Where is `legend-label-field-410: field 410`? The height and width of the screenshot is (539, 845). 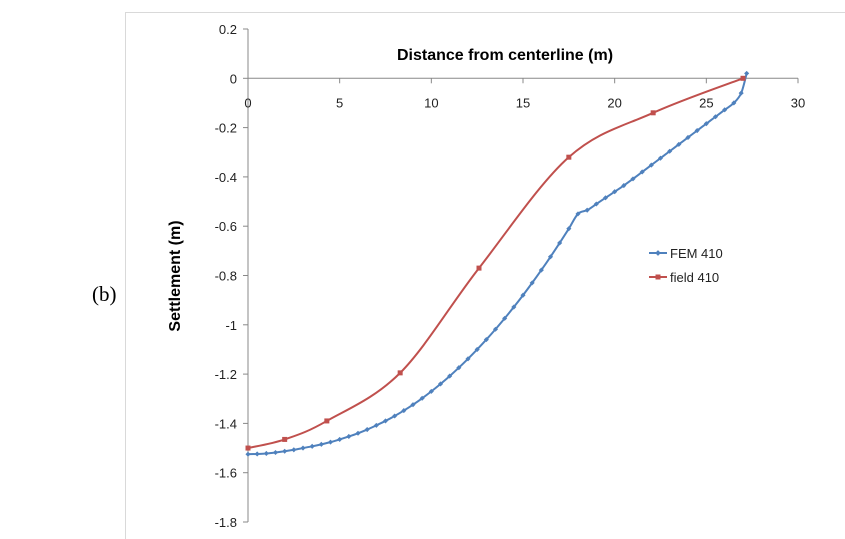 legend-label-field-410: field 410 is located at coordinates (694, 277).